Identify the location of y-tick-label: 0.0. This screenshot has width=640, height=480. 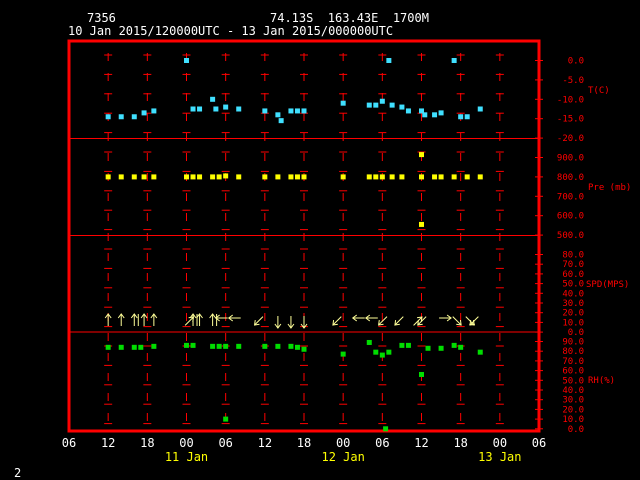
(576, 62).